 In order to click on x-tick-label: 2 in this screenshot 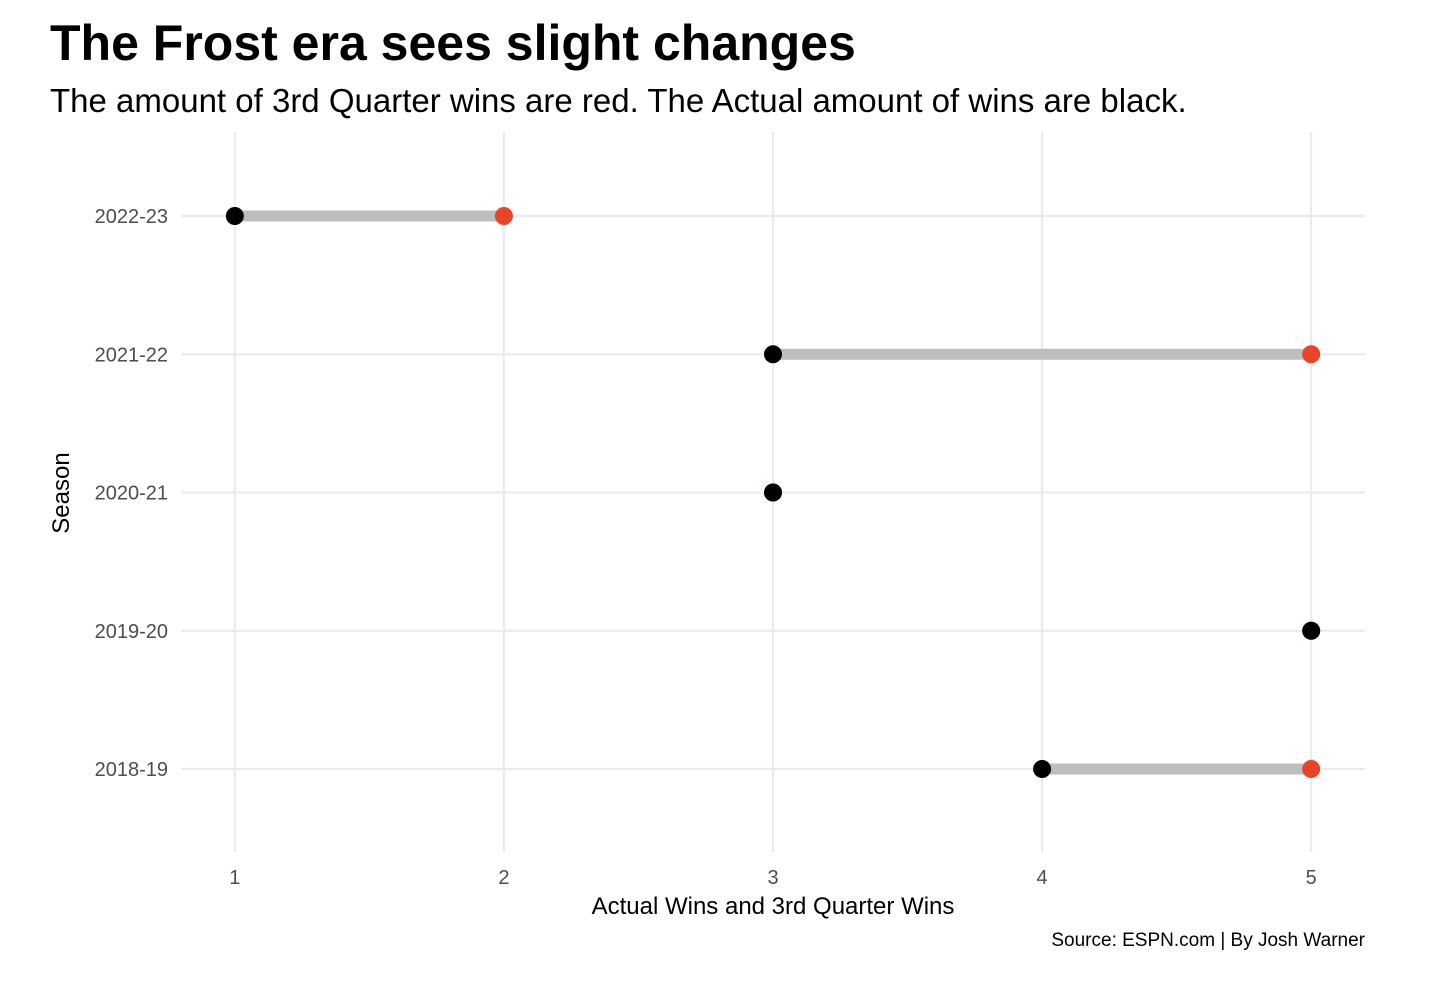, I will do `click(503, 878)`.